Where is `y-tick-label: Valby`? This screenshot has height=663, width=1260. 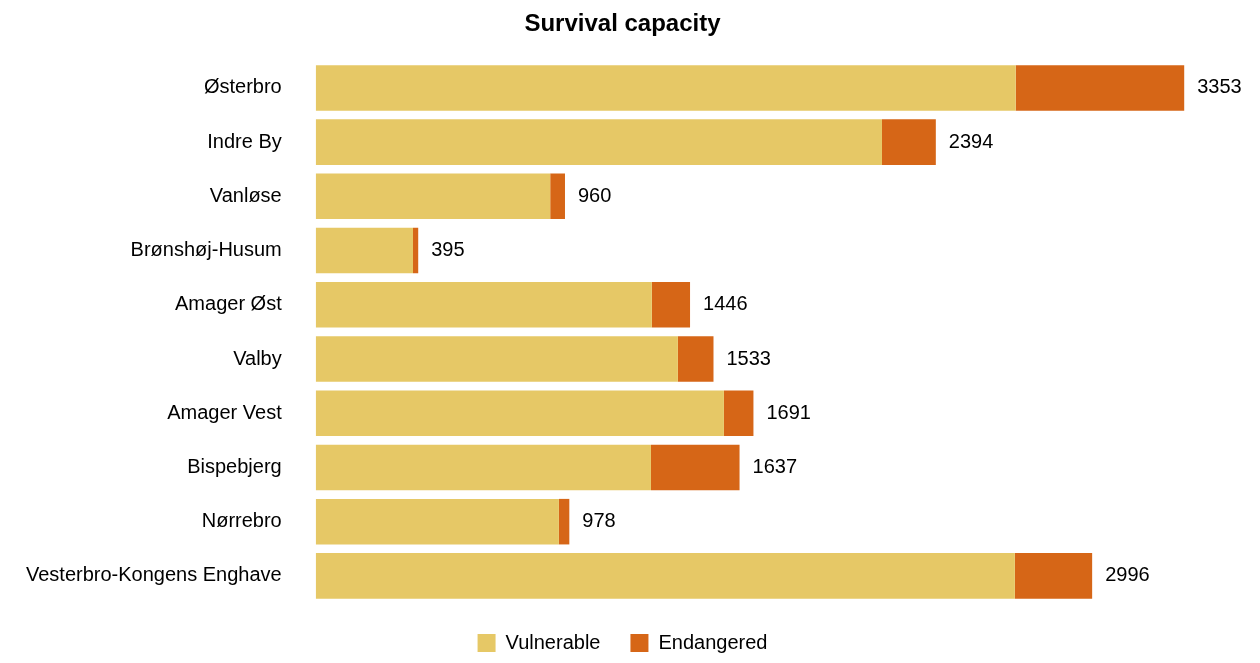
y-tick-label: Valby is located at coordinates (257, 357).